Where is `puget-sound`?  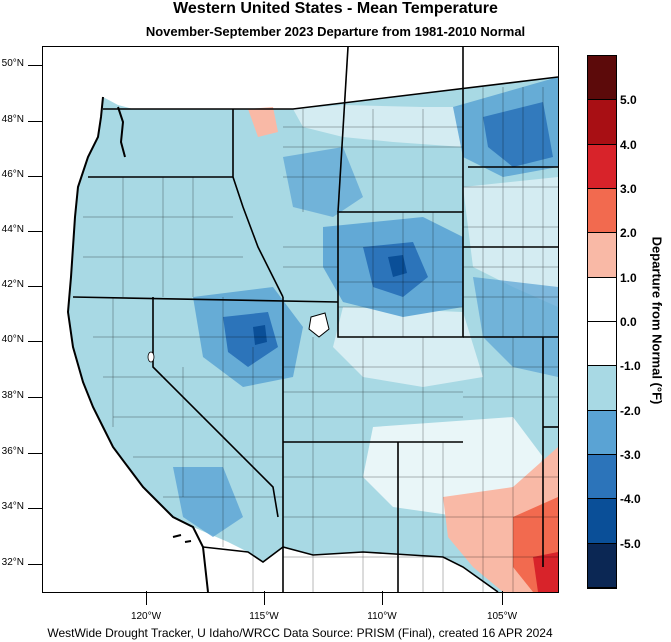 puget-sound is located at coordinates (121, 132).